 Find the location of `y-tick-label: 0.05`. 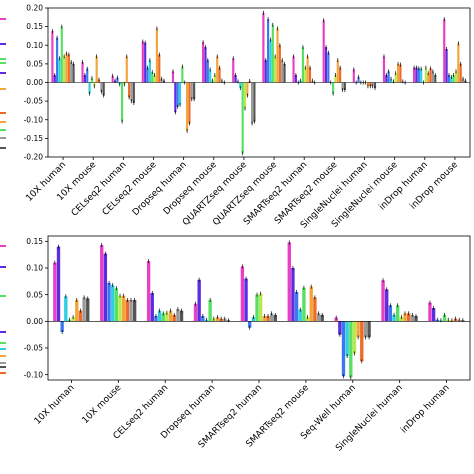

y-tick-label: 0.05 is located at coordinates (34, 294).